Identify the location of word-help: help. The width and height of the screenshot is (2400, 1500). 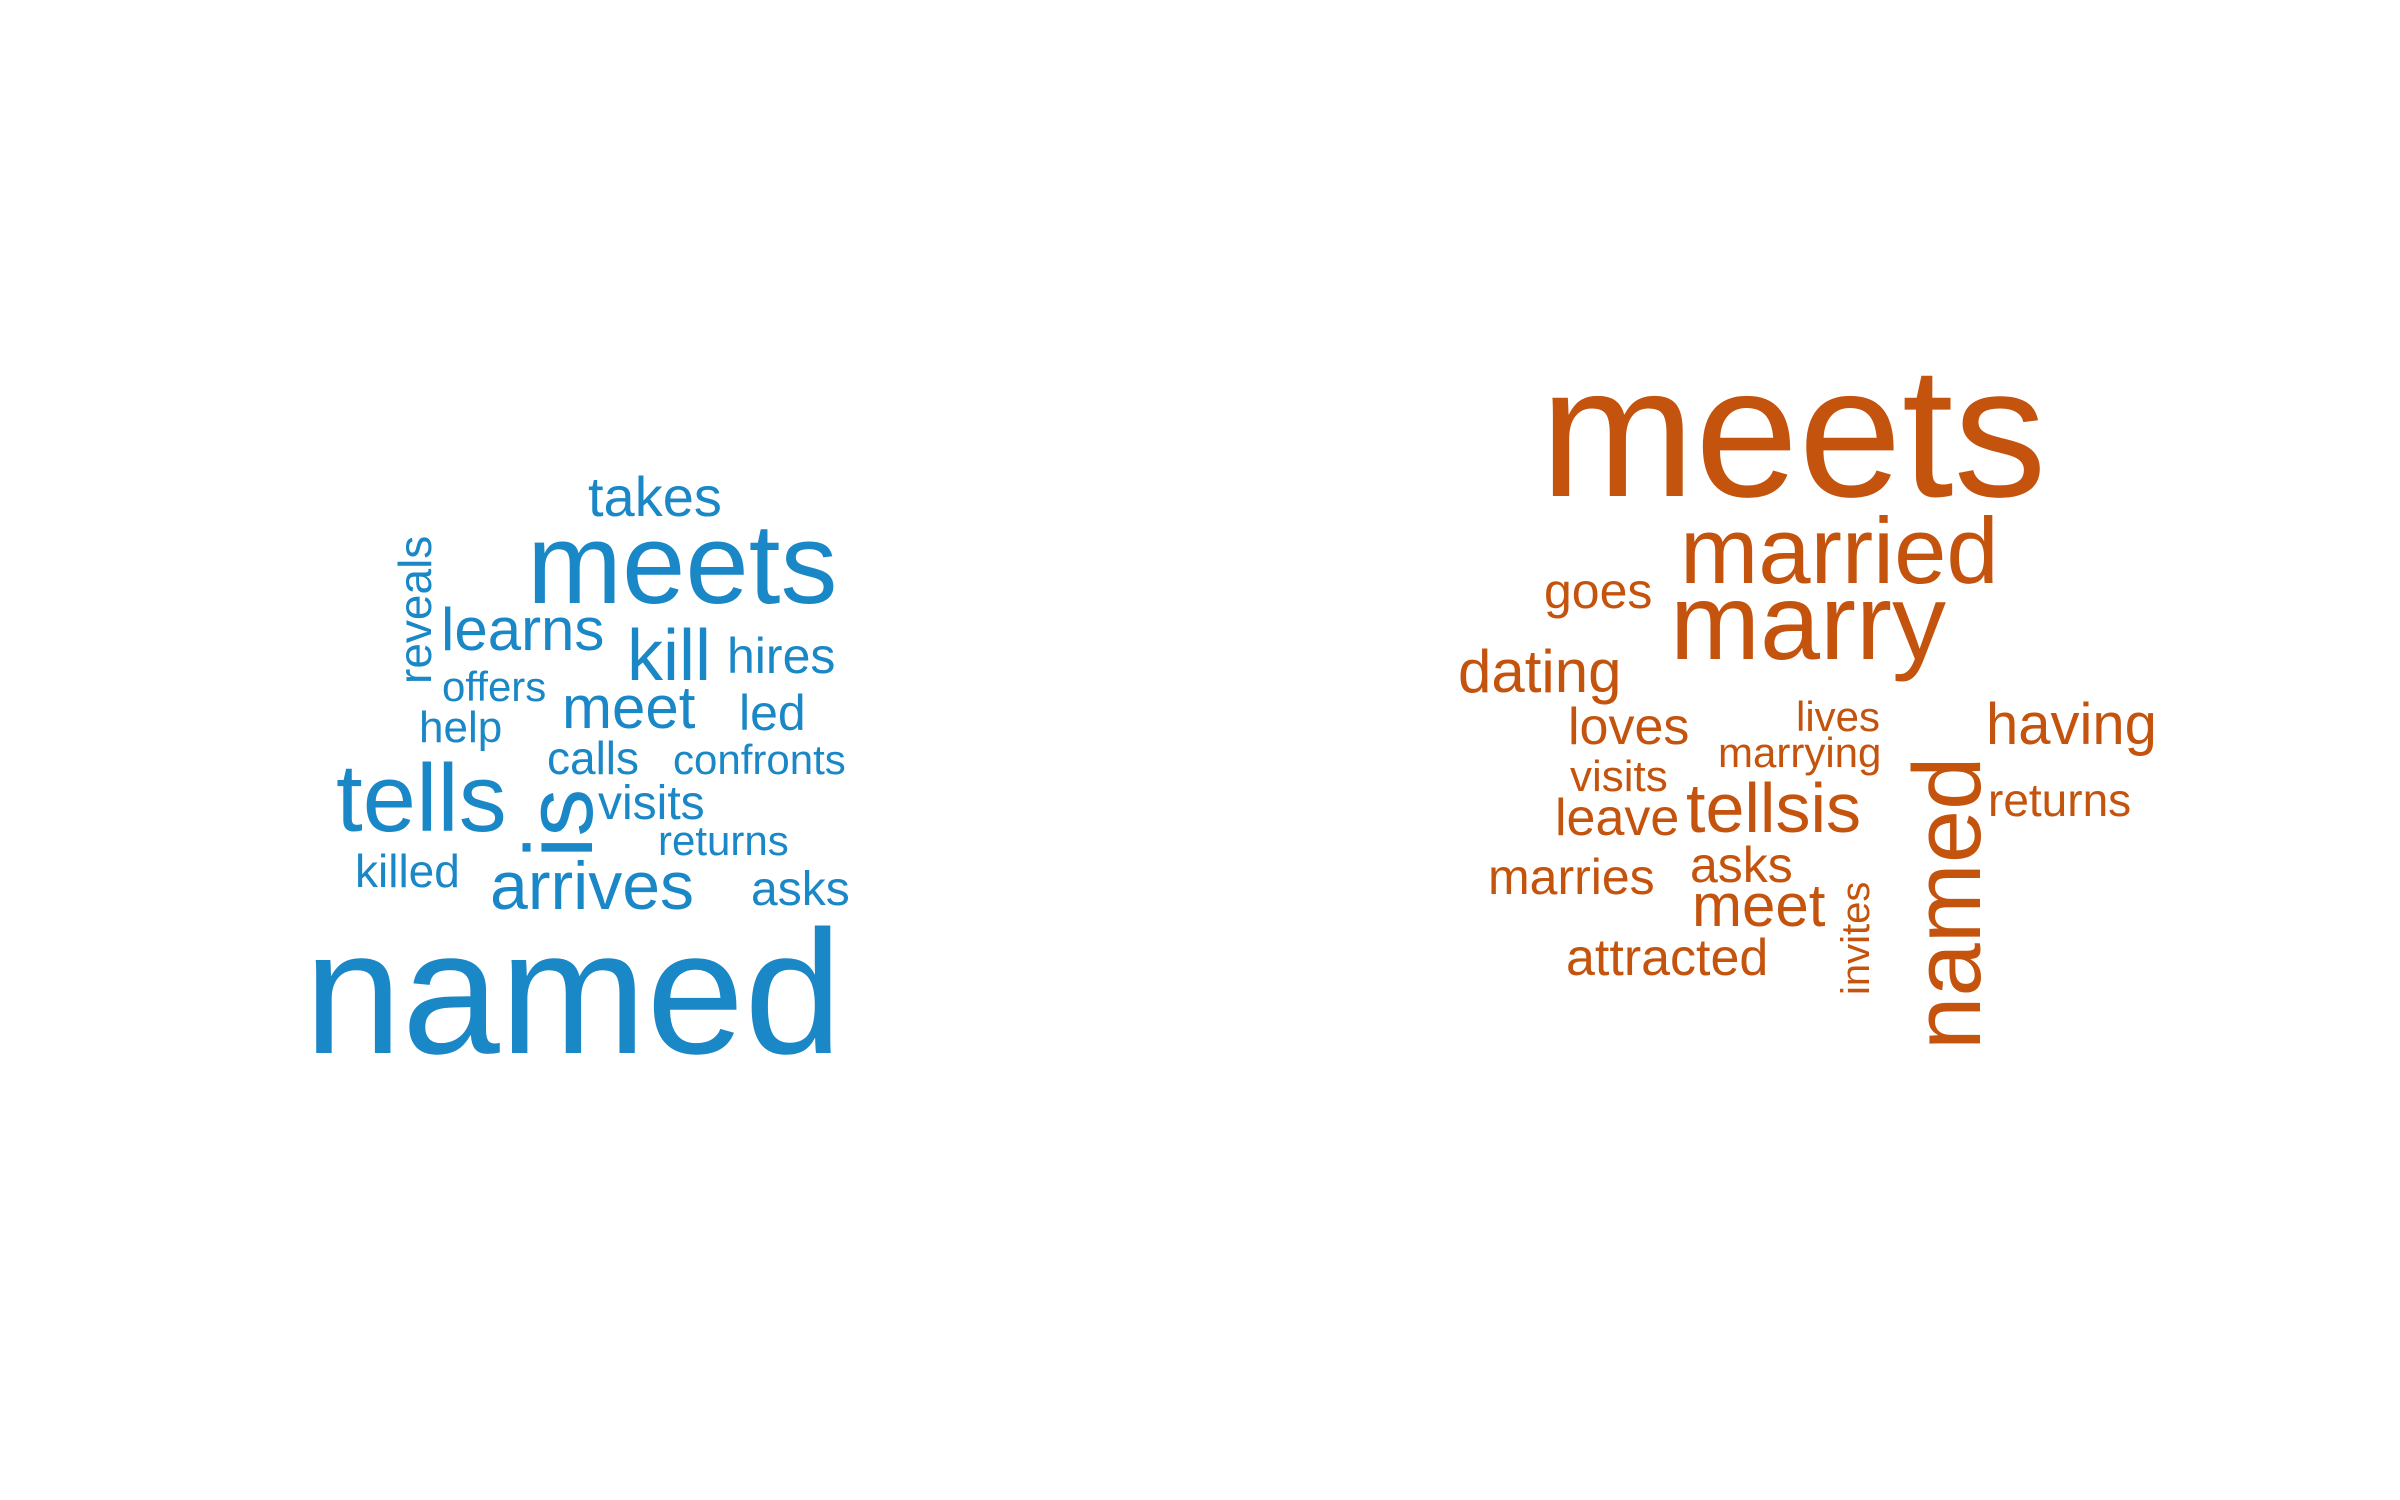
(461, 727).